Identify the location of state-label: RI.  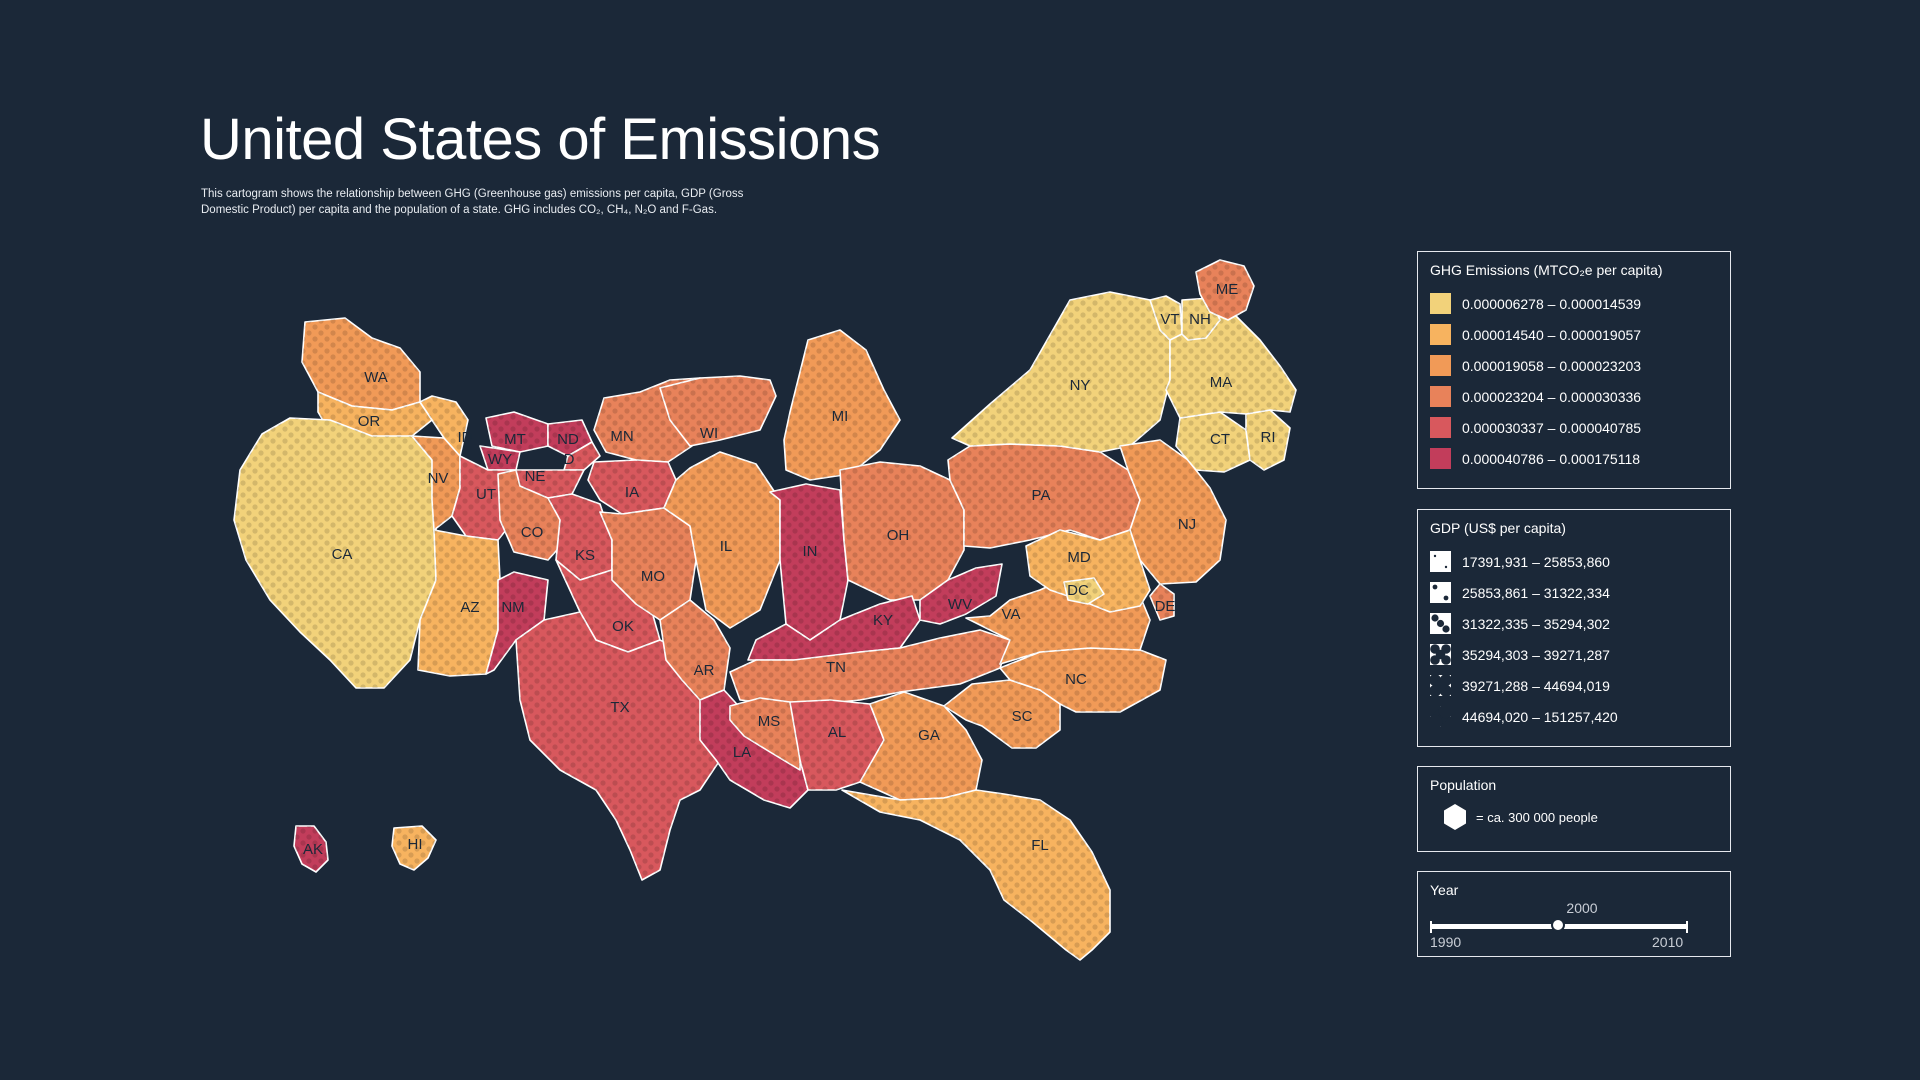
(1268, 437).